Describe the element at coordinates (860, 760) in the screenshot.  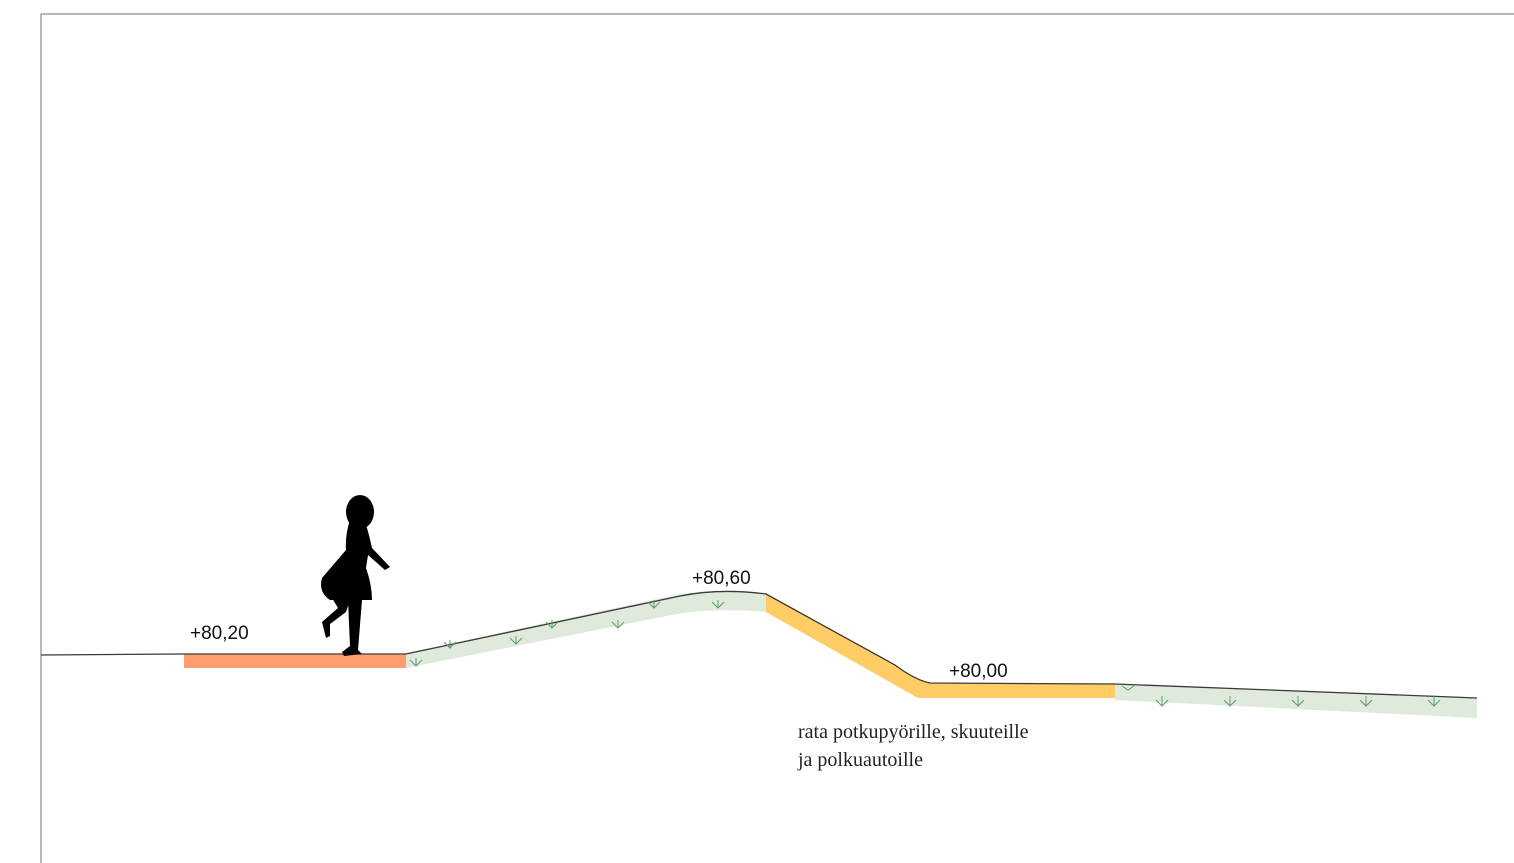
I see `caption-line-2: ja polkuautoille` at that location.